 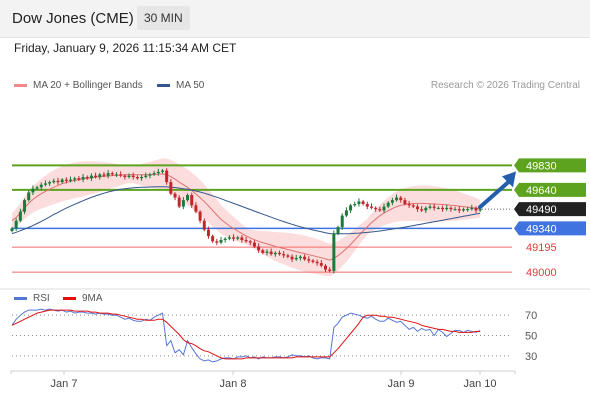 What do you see at coordinates (73, 18) in the screenshot?
I see `instrument-title: Dow Jones (CME)` at bounding box center [73, 18].